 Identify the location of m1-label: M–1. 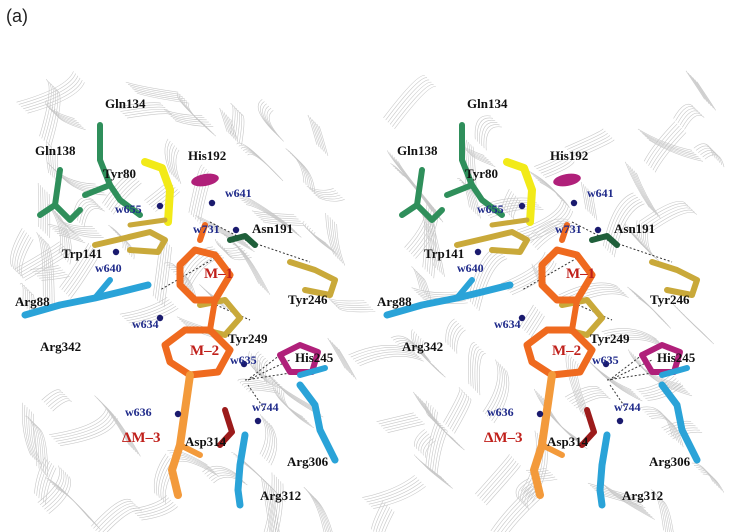
(218, 274).